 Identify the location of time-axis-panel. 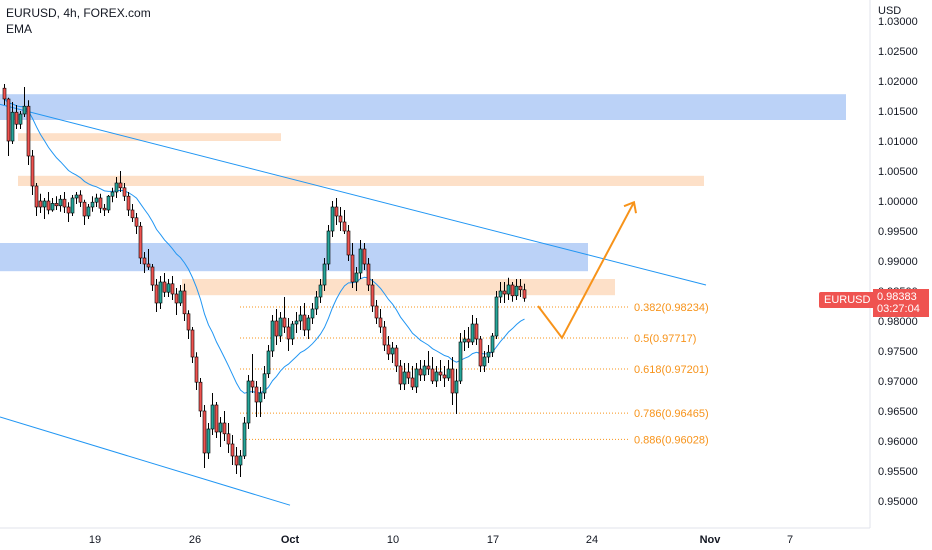
(466, 539).